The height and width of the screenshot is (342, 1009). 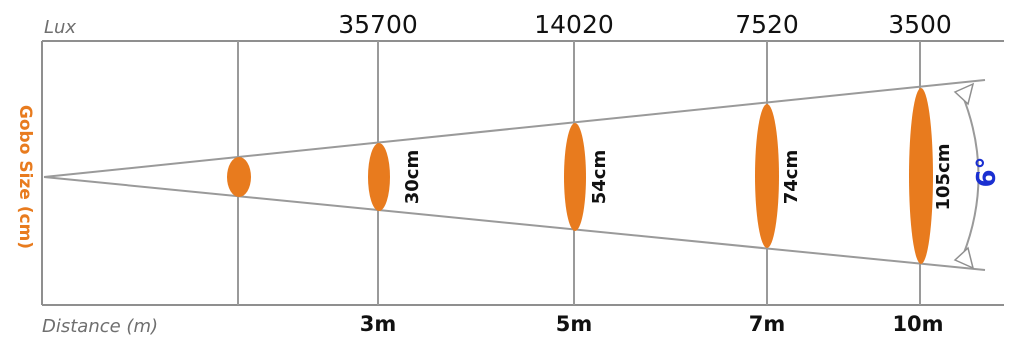 What do you see at coordinates (767, 24) in the screenshot?
I see `lux-value-7m: 7520` at bounding box center [767, 24].